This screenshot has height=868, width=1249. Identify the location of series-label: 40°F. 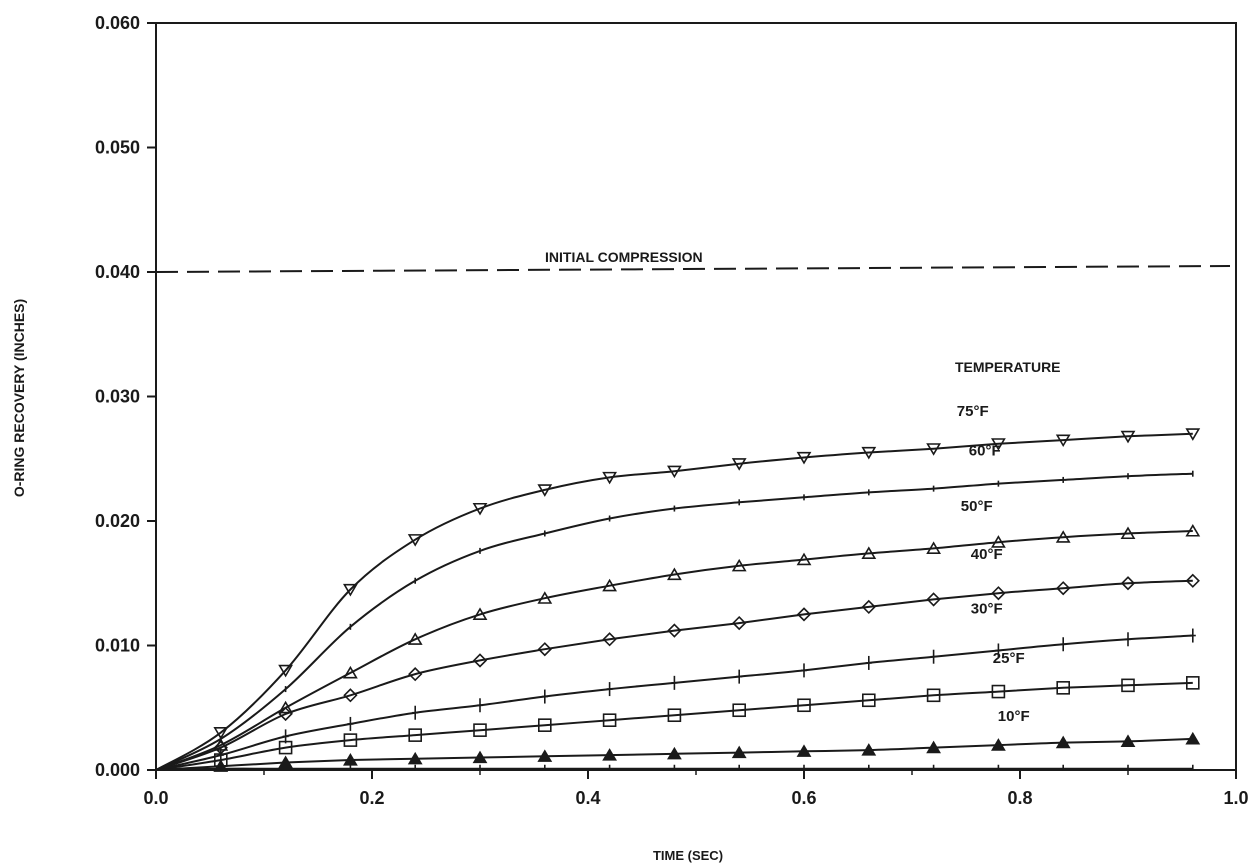
(987, 554).